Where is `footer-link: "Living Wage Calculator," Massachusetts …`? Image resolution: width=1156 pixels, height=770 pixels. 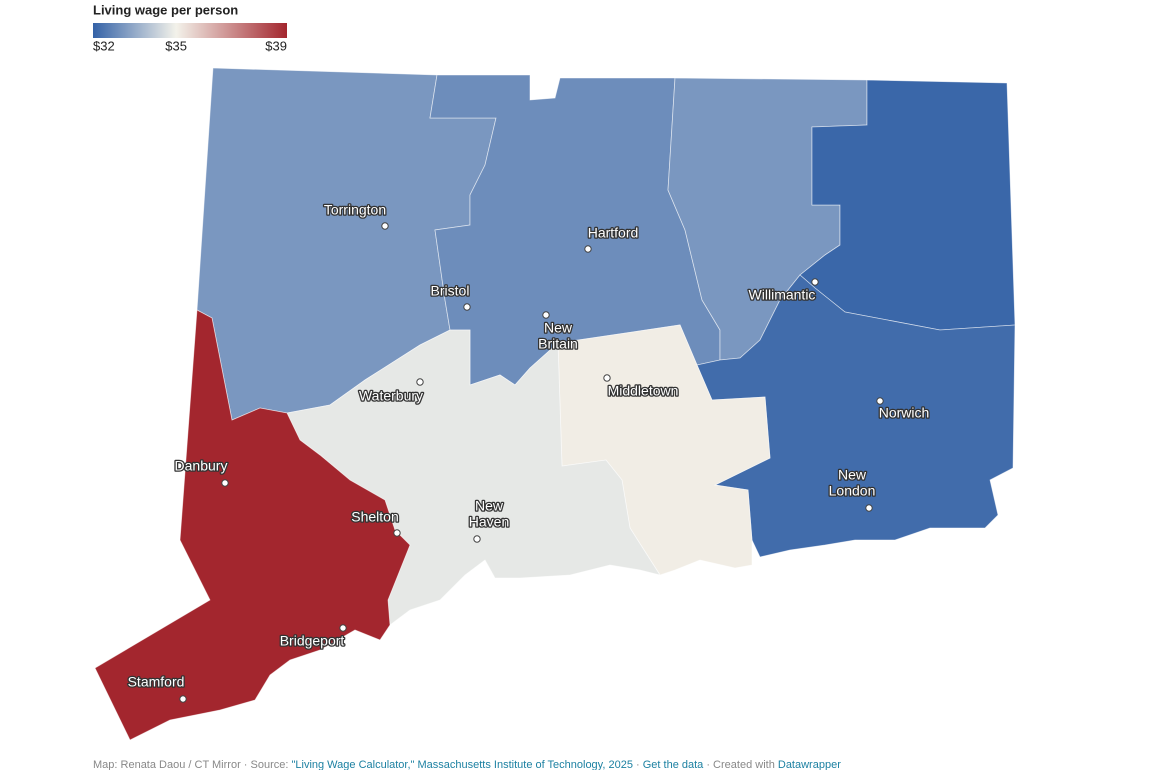 footer-link: "Living Wage Calculator," Massachusetts … is located at coordinates (461, 764).